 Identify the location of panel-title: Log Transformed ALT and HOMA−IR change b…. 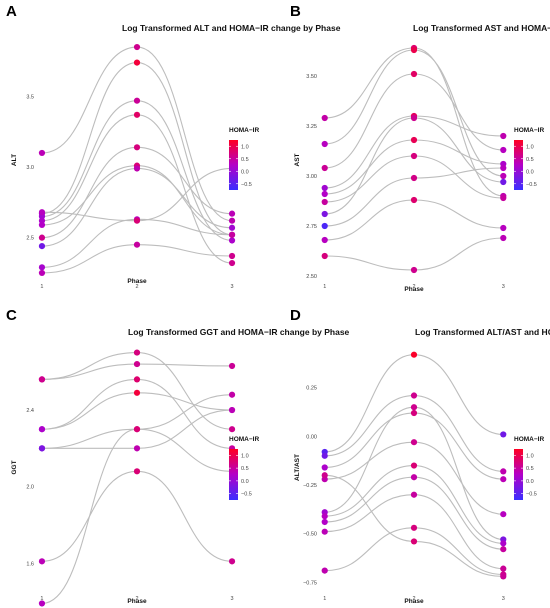
(231, 28).